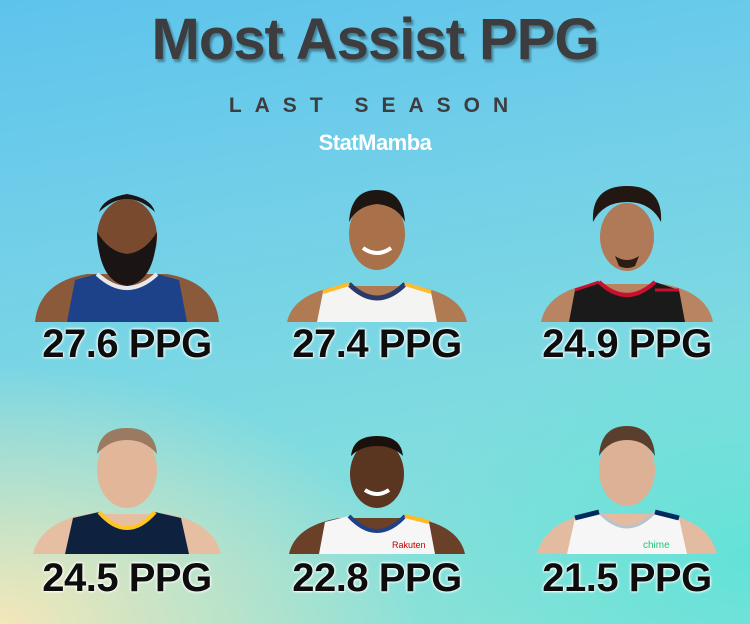  What do you see at coordinates (377, 578) in the screenshot?
I see `stat-label: 22.8 PPG` at bounding box center [377, 578].